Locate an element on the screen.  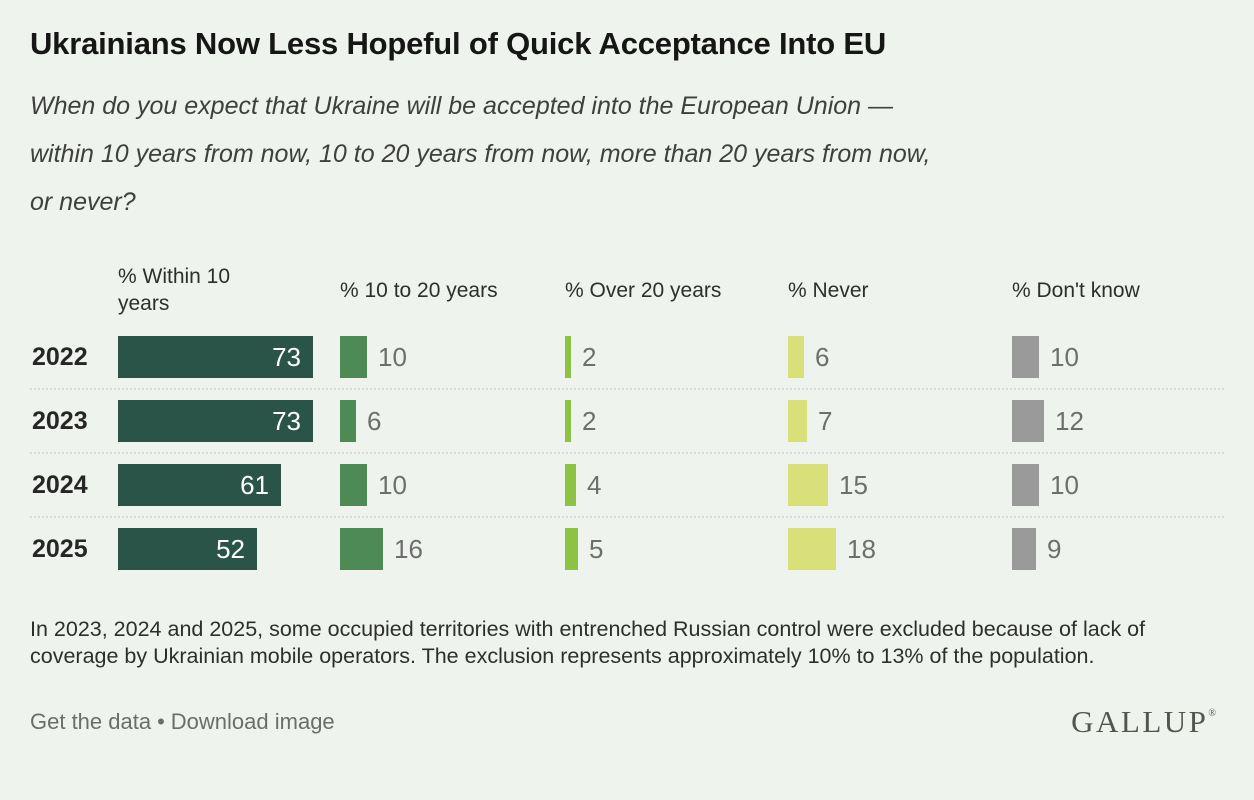
row-year-label: 2023 is located at coordinates (60, 420).